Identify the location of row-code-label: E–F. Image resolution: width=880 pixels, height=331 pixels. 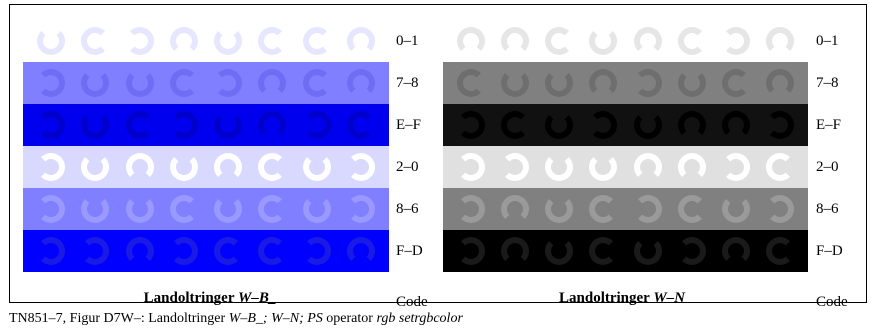
(829, 125).